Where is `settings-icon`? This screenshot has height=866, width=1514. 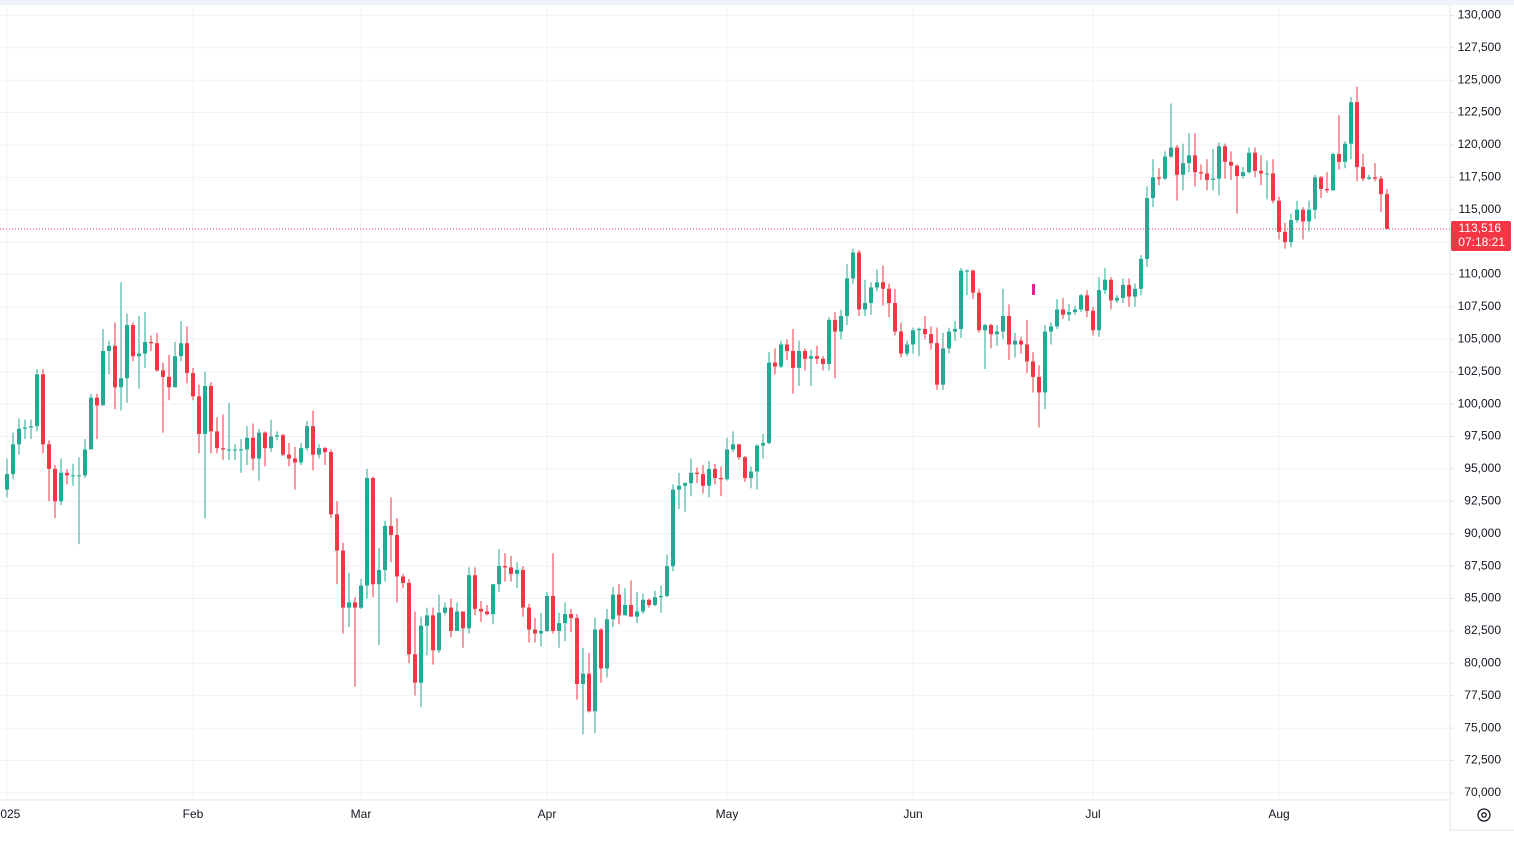
settings-icon is located at coordinates (1484, 815).